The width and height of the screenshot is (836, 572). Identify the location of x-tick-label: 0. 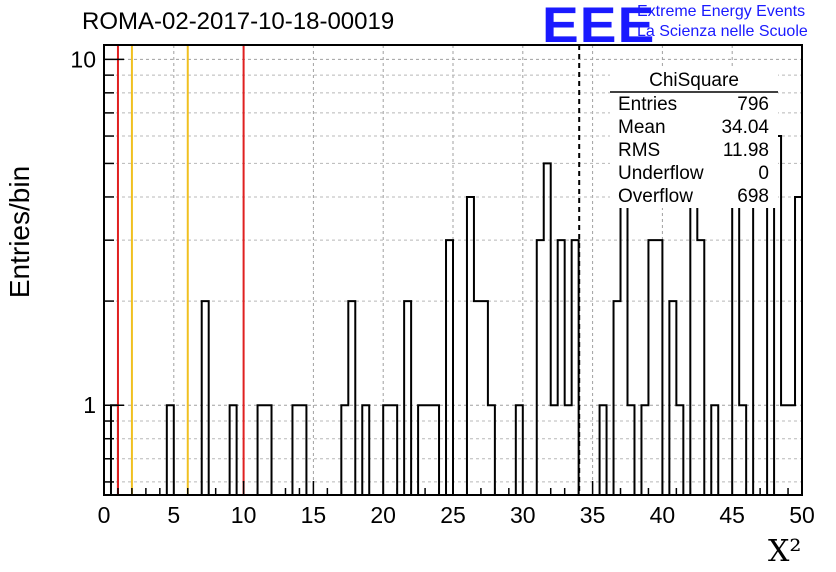
(104, 515).